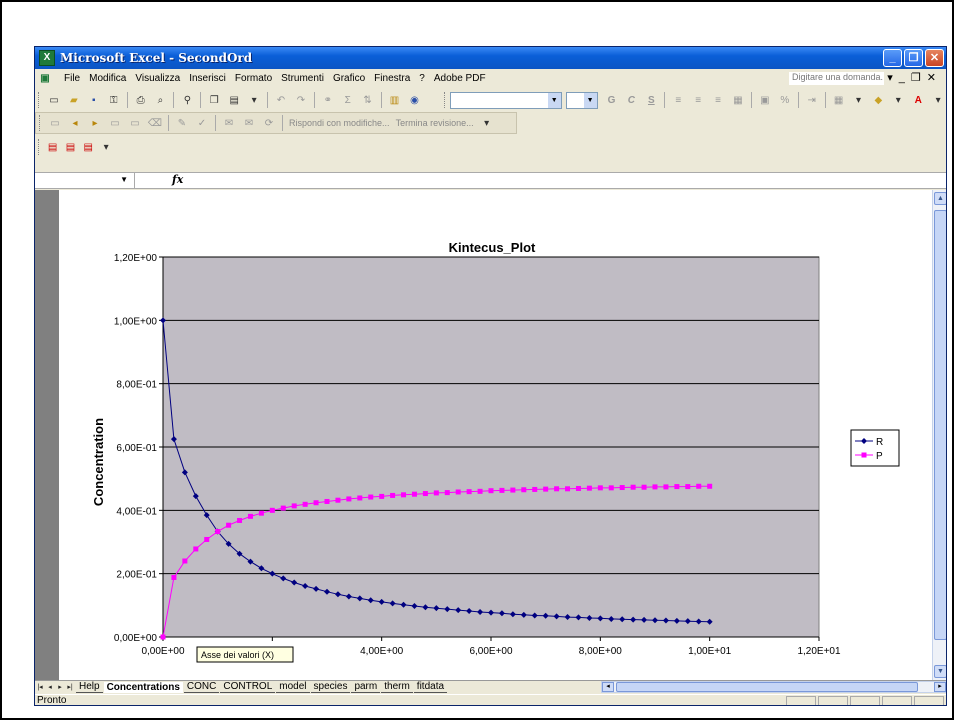 The image size is (954, 720). What do you see at coordinates (45, 79) in the screenshot?
I see `workbook-icon: ▣` at bounding box center [45, 79].